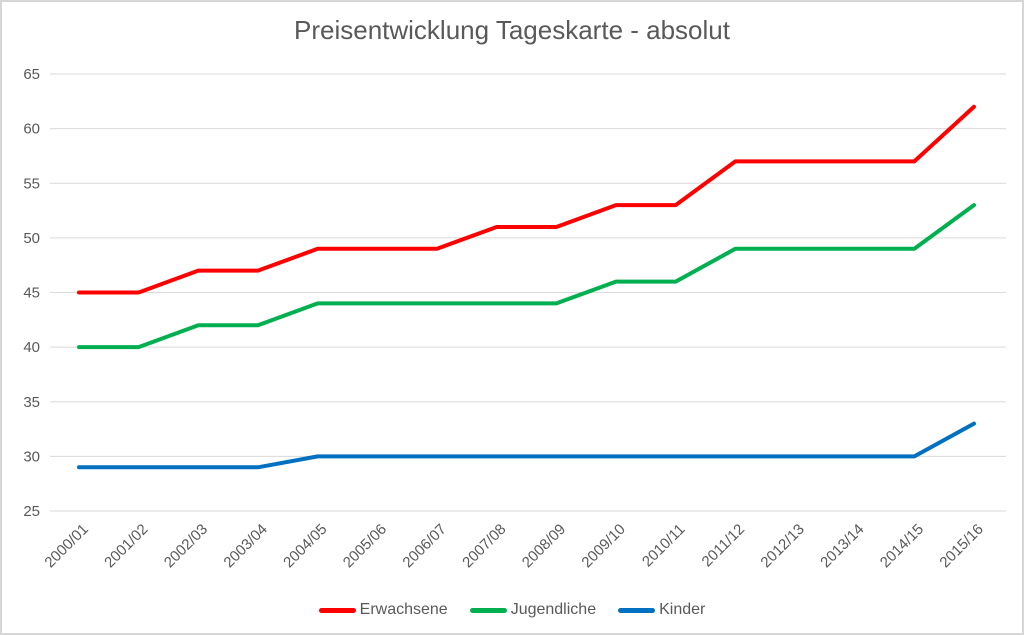  What do you see at coordinates (245, 546) in the screenshot?
I see `x-axis-tick-label: 2003/04` at bounding box center [245, 546].